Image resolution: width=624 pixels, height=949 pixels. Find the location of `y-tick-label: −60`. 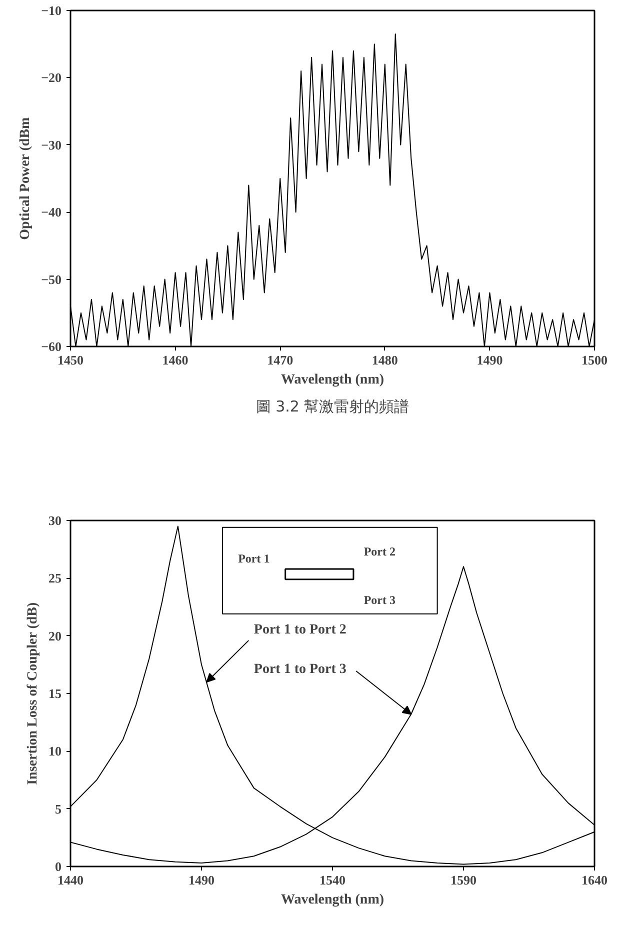

y-tick-label: −60 is located at coordinates (51, 346).